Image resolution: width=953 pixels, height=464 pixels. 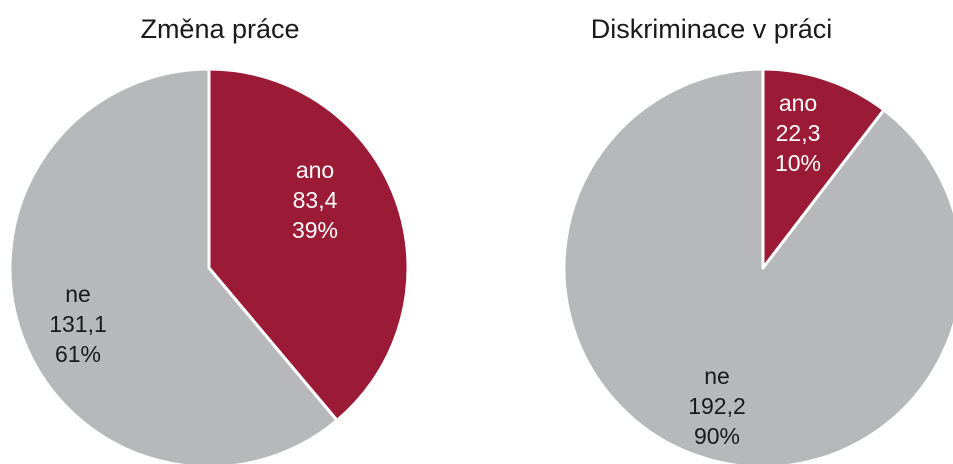 I want to click on slice-label-ne: ne 192,2 90%, so click(x=717, y=406).